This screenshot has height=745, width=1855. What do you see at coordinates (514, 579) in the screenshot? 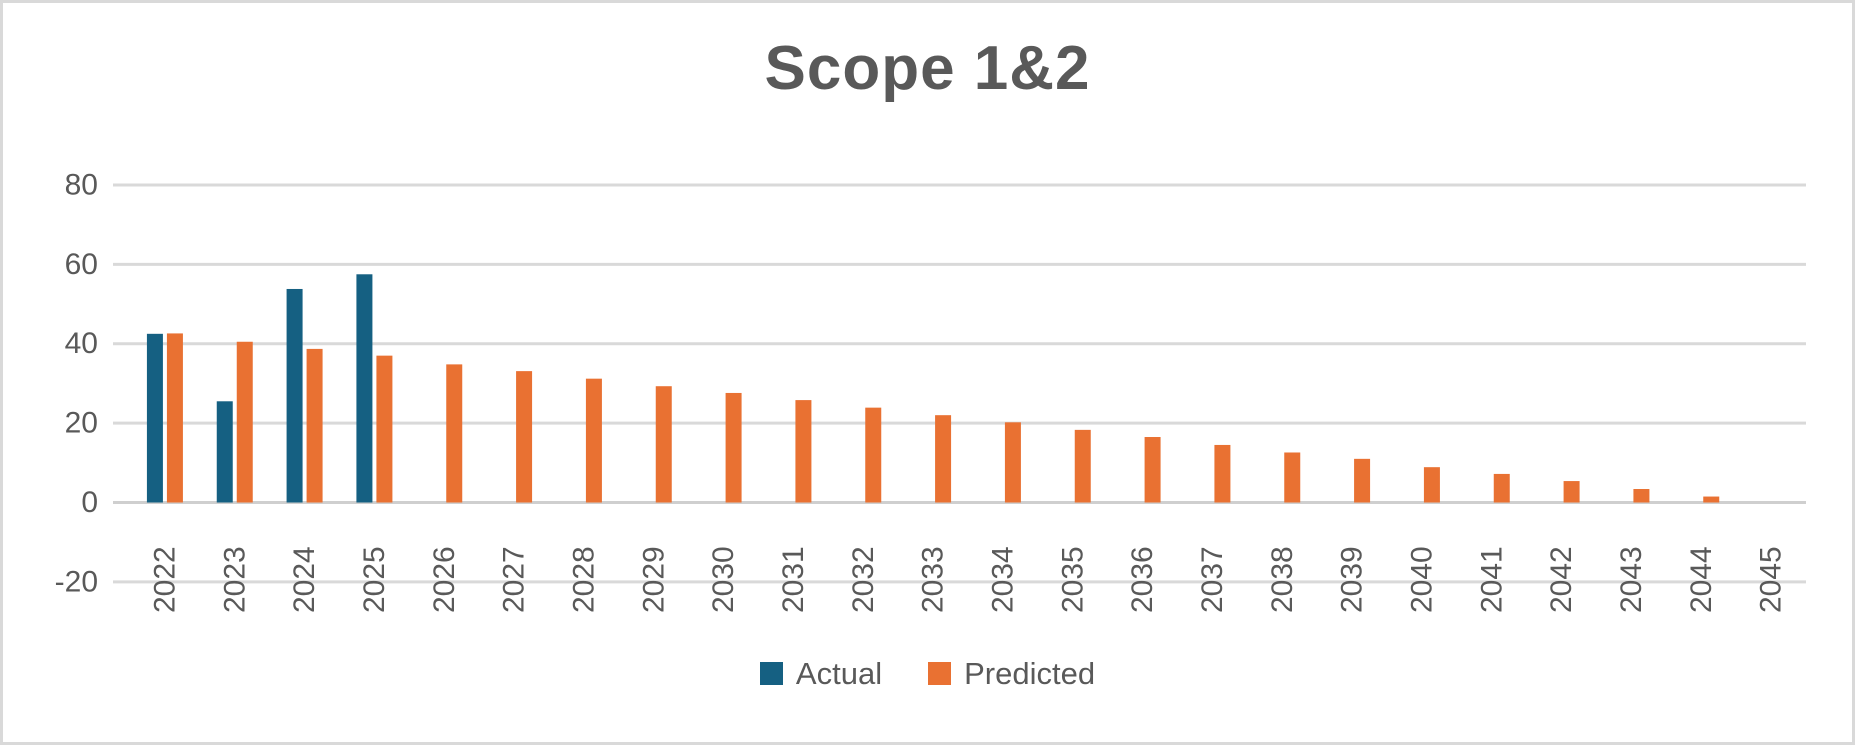
I see `x-axis-tick-label-2027: 2027` at bounding box center [514, 579].